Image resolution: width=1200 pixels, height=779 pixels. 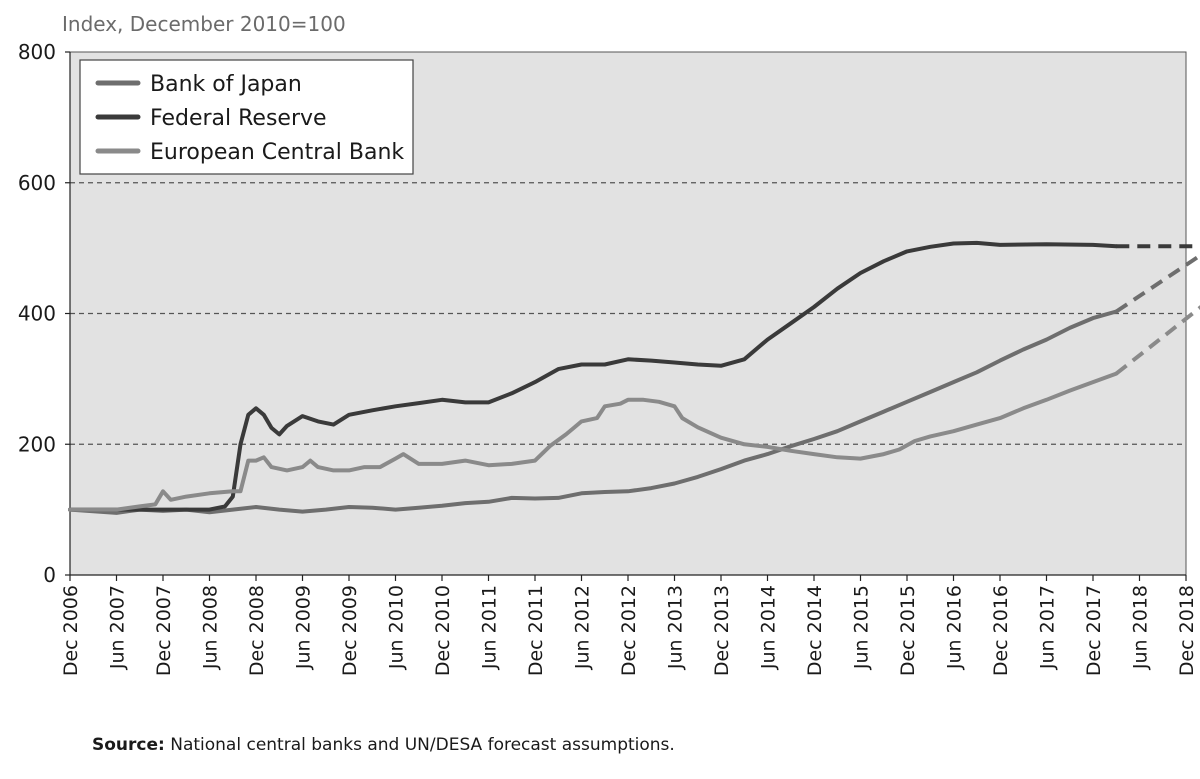 What do you see at coordinates (676, 627) in the screenshot?
I see `x-tick-label: Jun 2013` at bounding box center [676, 627].